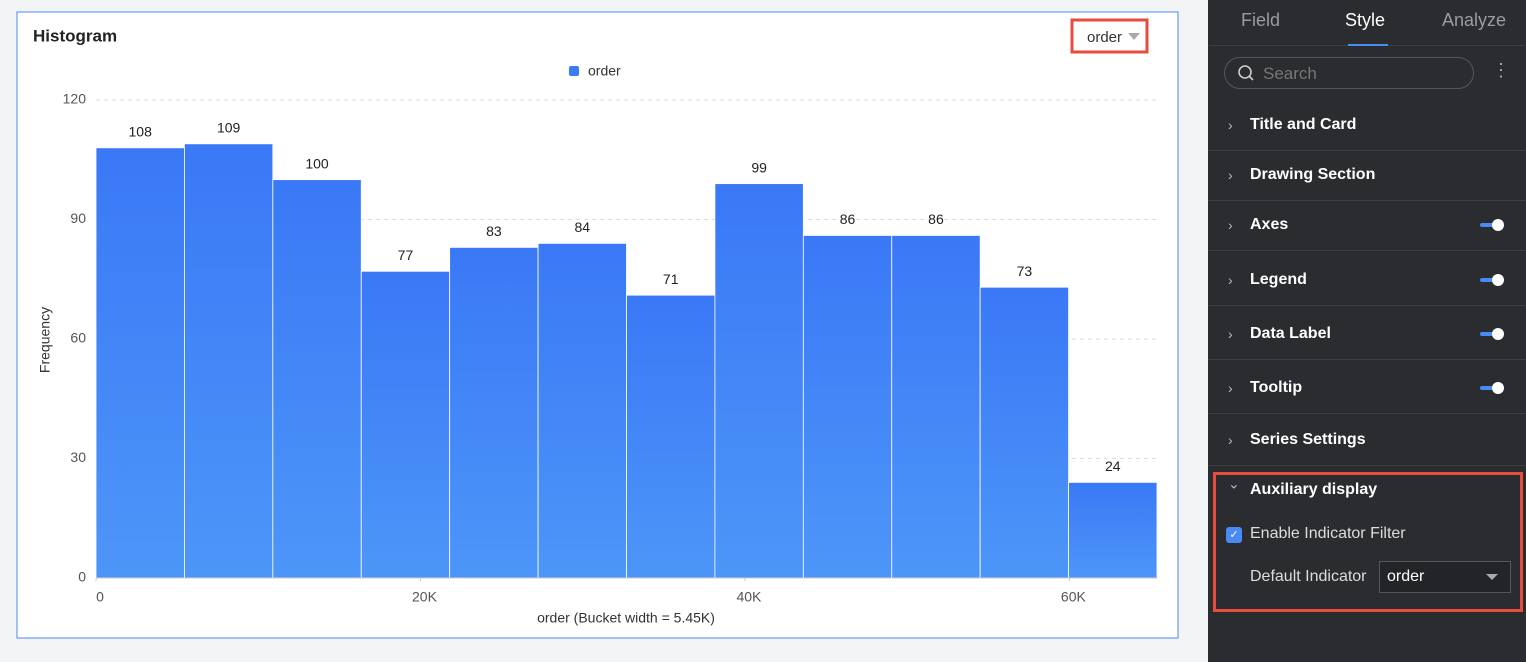 The image size is (1526, 662). What do you see at coordinates (82, 577) in the screenshot?
I see `y-tick-label: 0` at bounding box center [82, 577].